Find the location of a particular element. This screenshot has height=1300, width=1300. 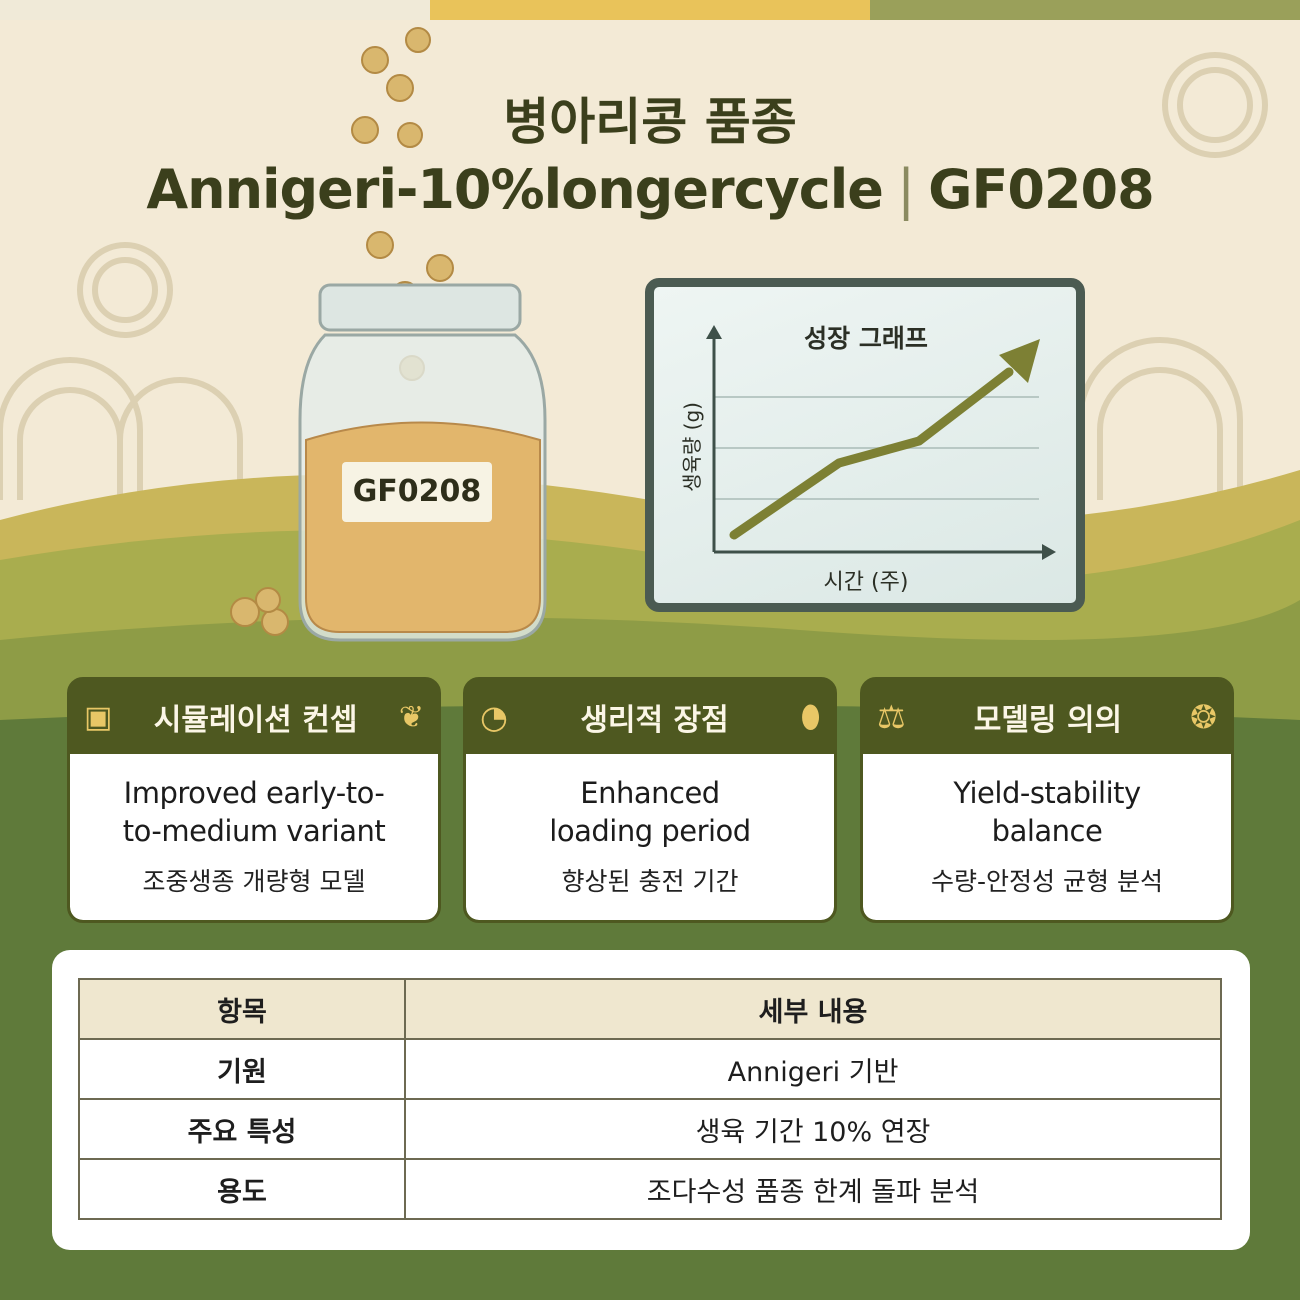

table-row: 용도 조다수성 품종 한계 돌파 분석 is located at coordinates (650, 1189).